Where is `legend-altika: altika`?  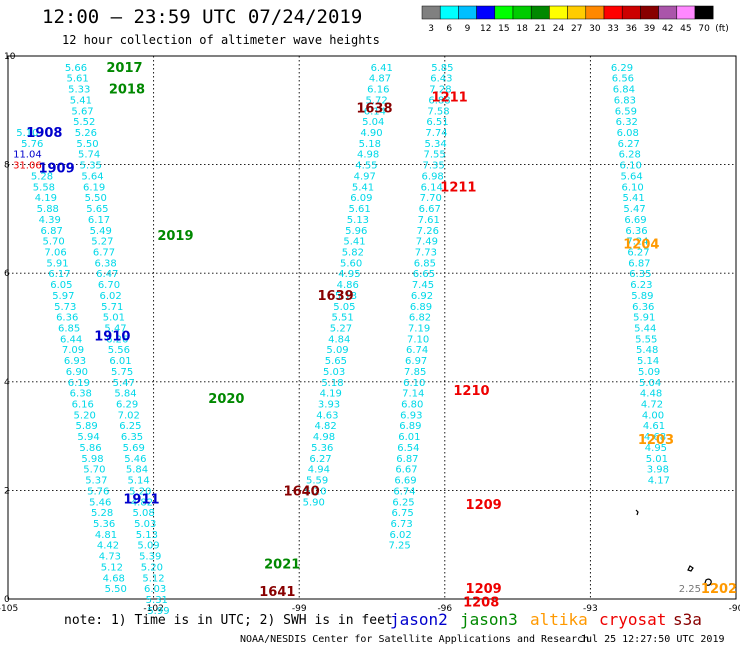 legend-altika: altika is located at coordinates (559, 619).